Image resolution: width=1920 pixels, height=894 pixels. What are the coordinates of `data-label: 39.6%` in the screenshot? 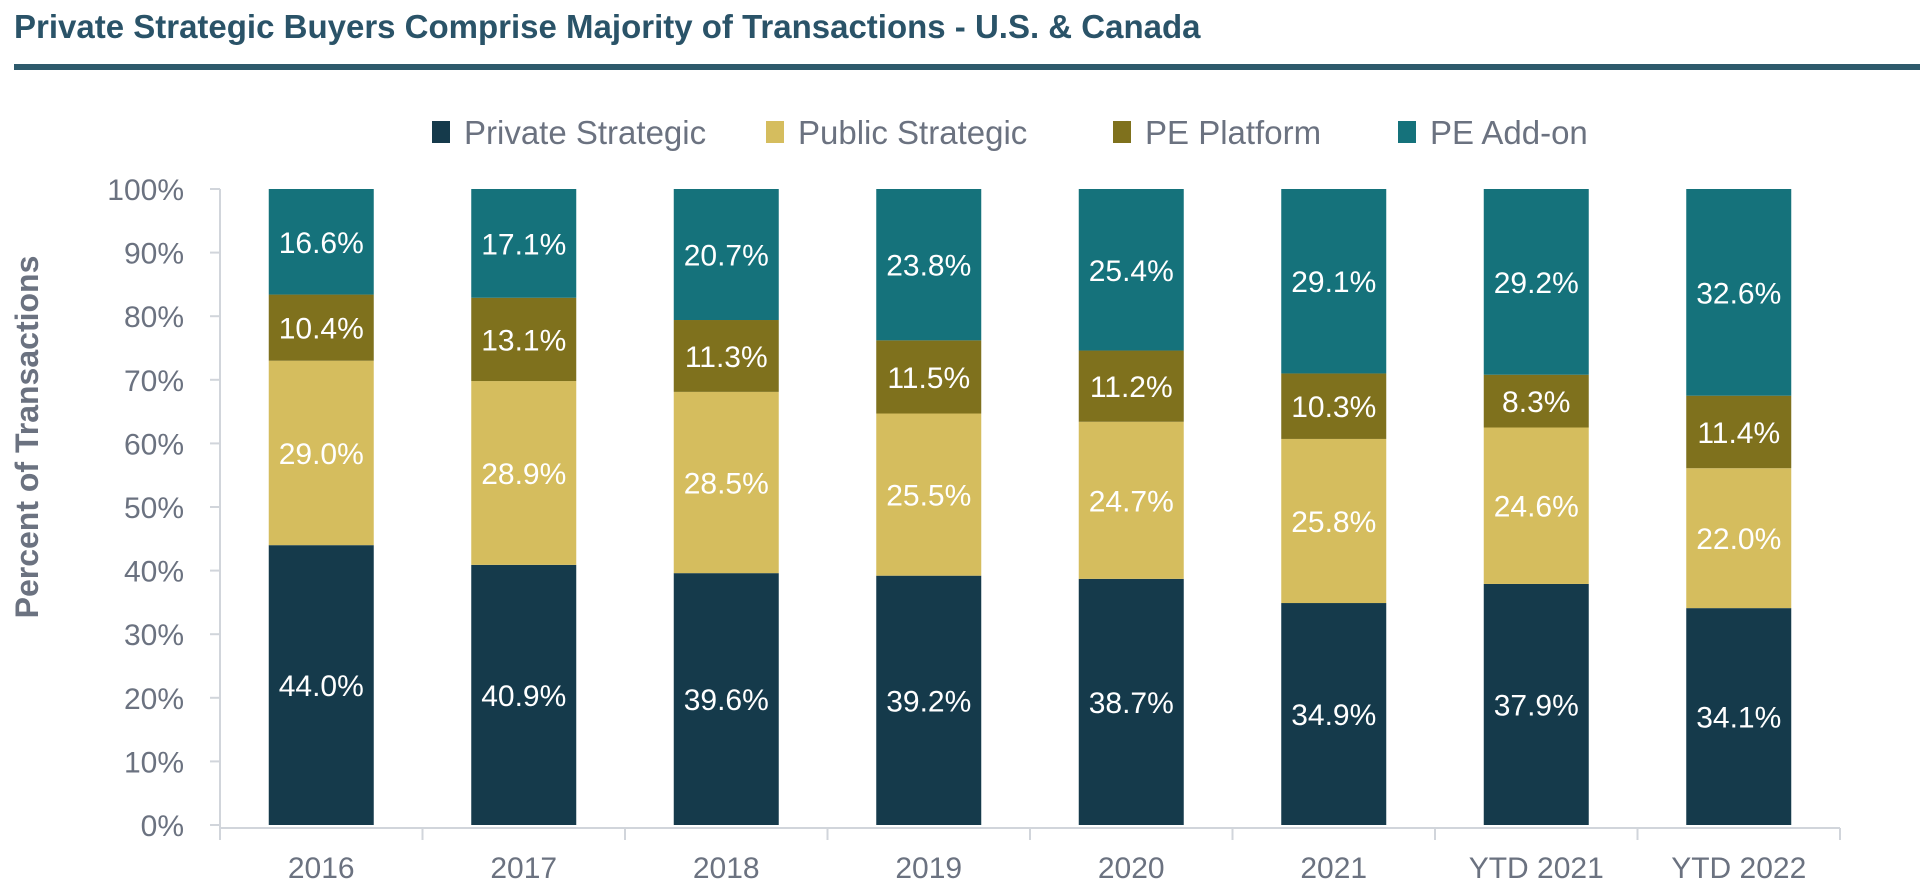 It's located at (726, 700).